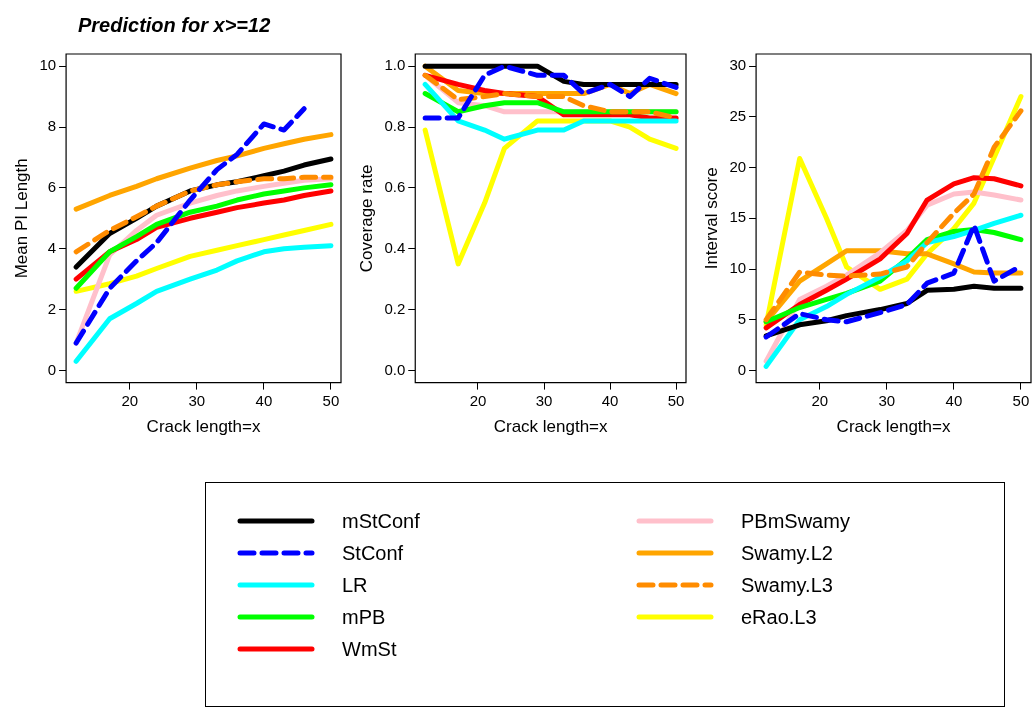 The image size is (1036, 709). I want to click on y-tick-label: 2, so click(52, 308).